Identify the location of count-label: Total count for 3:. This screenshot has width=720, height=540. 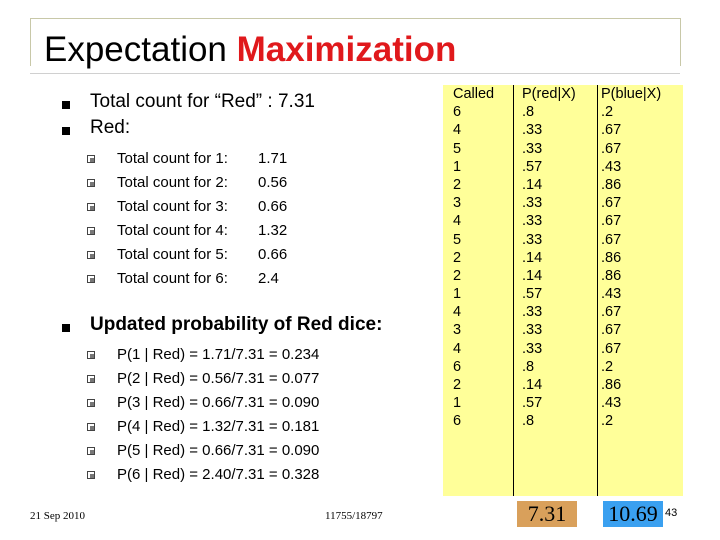
(172, 206).